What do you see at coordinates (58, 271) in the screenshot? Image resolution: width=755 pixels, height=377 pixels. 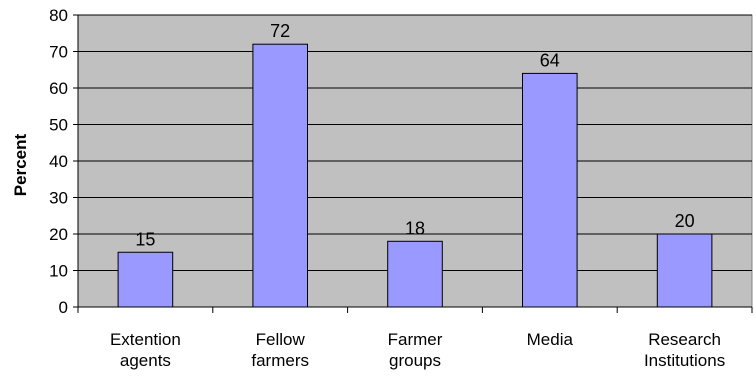 I see `y-tick-label: 10` at bounding box center [58, 271].